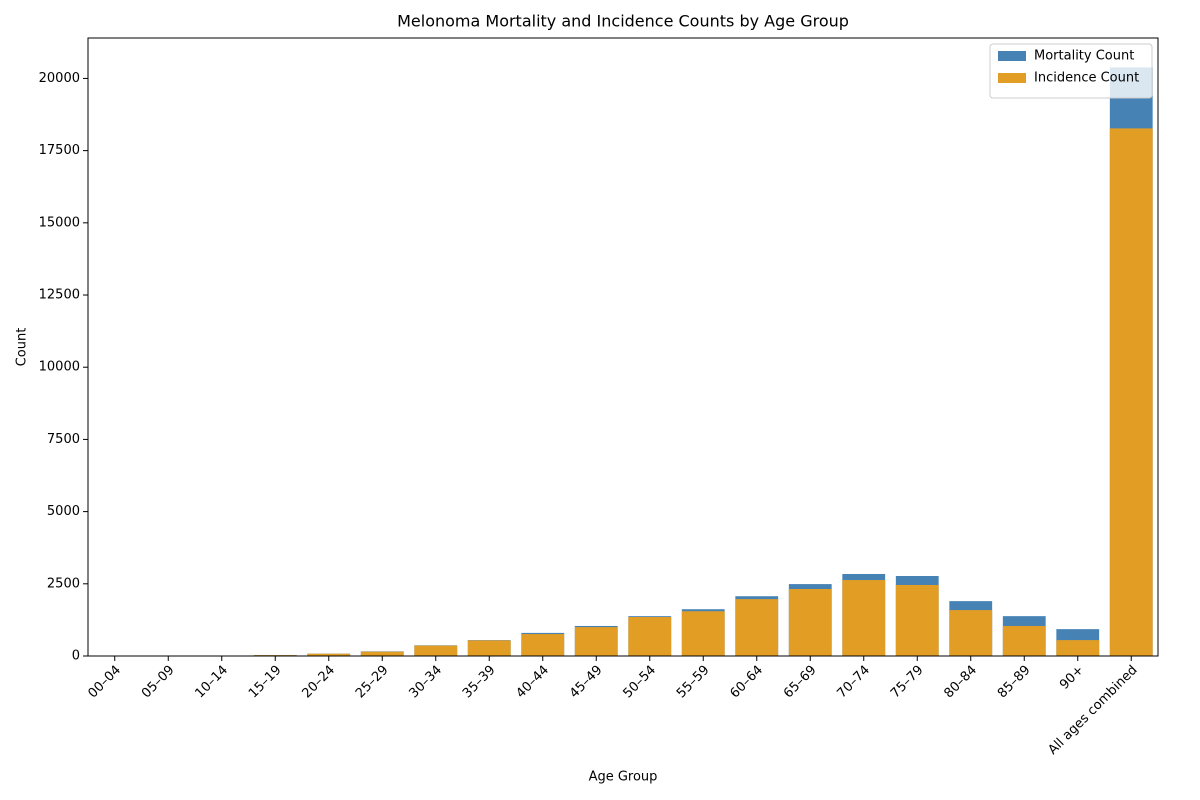 The height and width of the screenshot is (800, 1200). What do you see at coordinates (59, 367) in the screenshot?
I see `y-tick-label: 10000` at bounding box center [59, 367].